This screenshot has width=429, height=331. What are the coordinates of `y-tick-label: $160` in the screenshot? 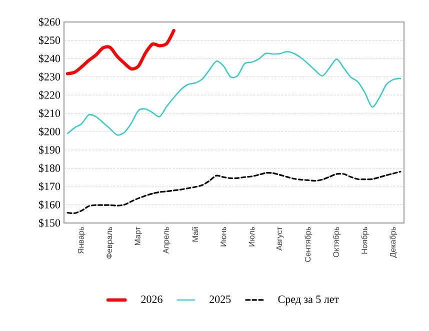 It's located at (49, 205).